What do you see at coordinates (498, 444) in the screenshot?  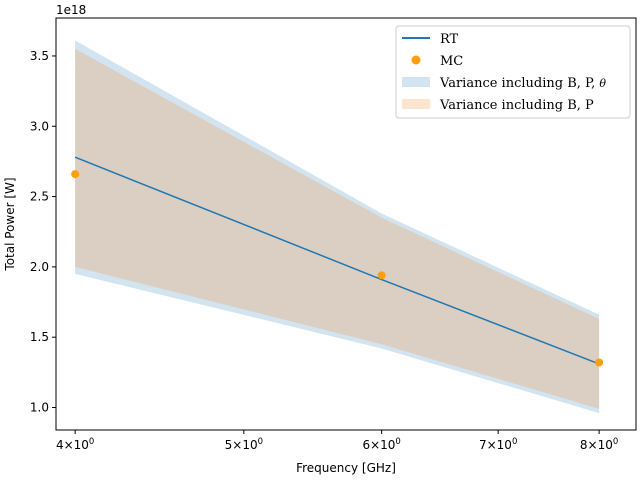 I see `x-tick-label: 7×100` at bounding box center [498, 444].